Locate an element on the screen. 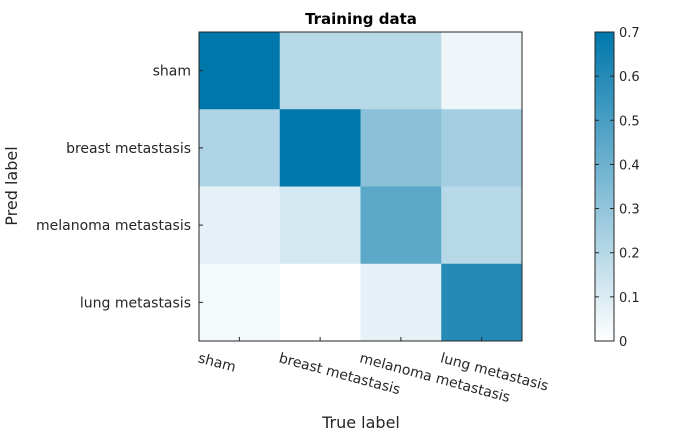  y-tick-label: breast metastasis is located at coordinates (128, 149).